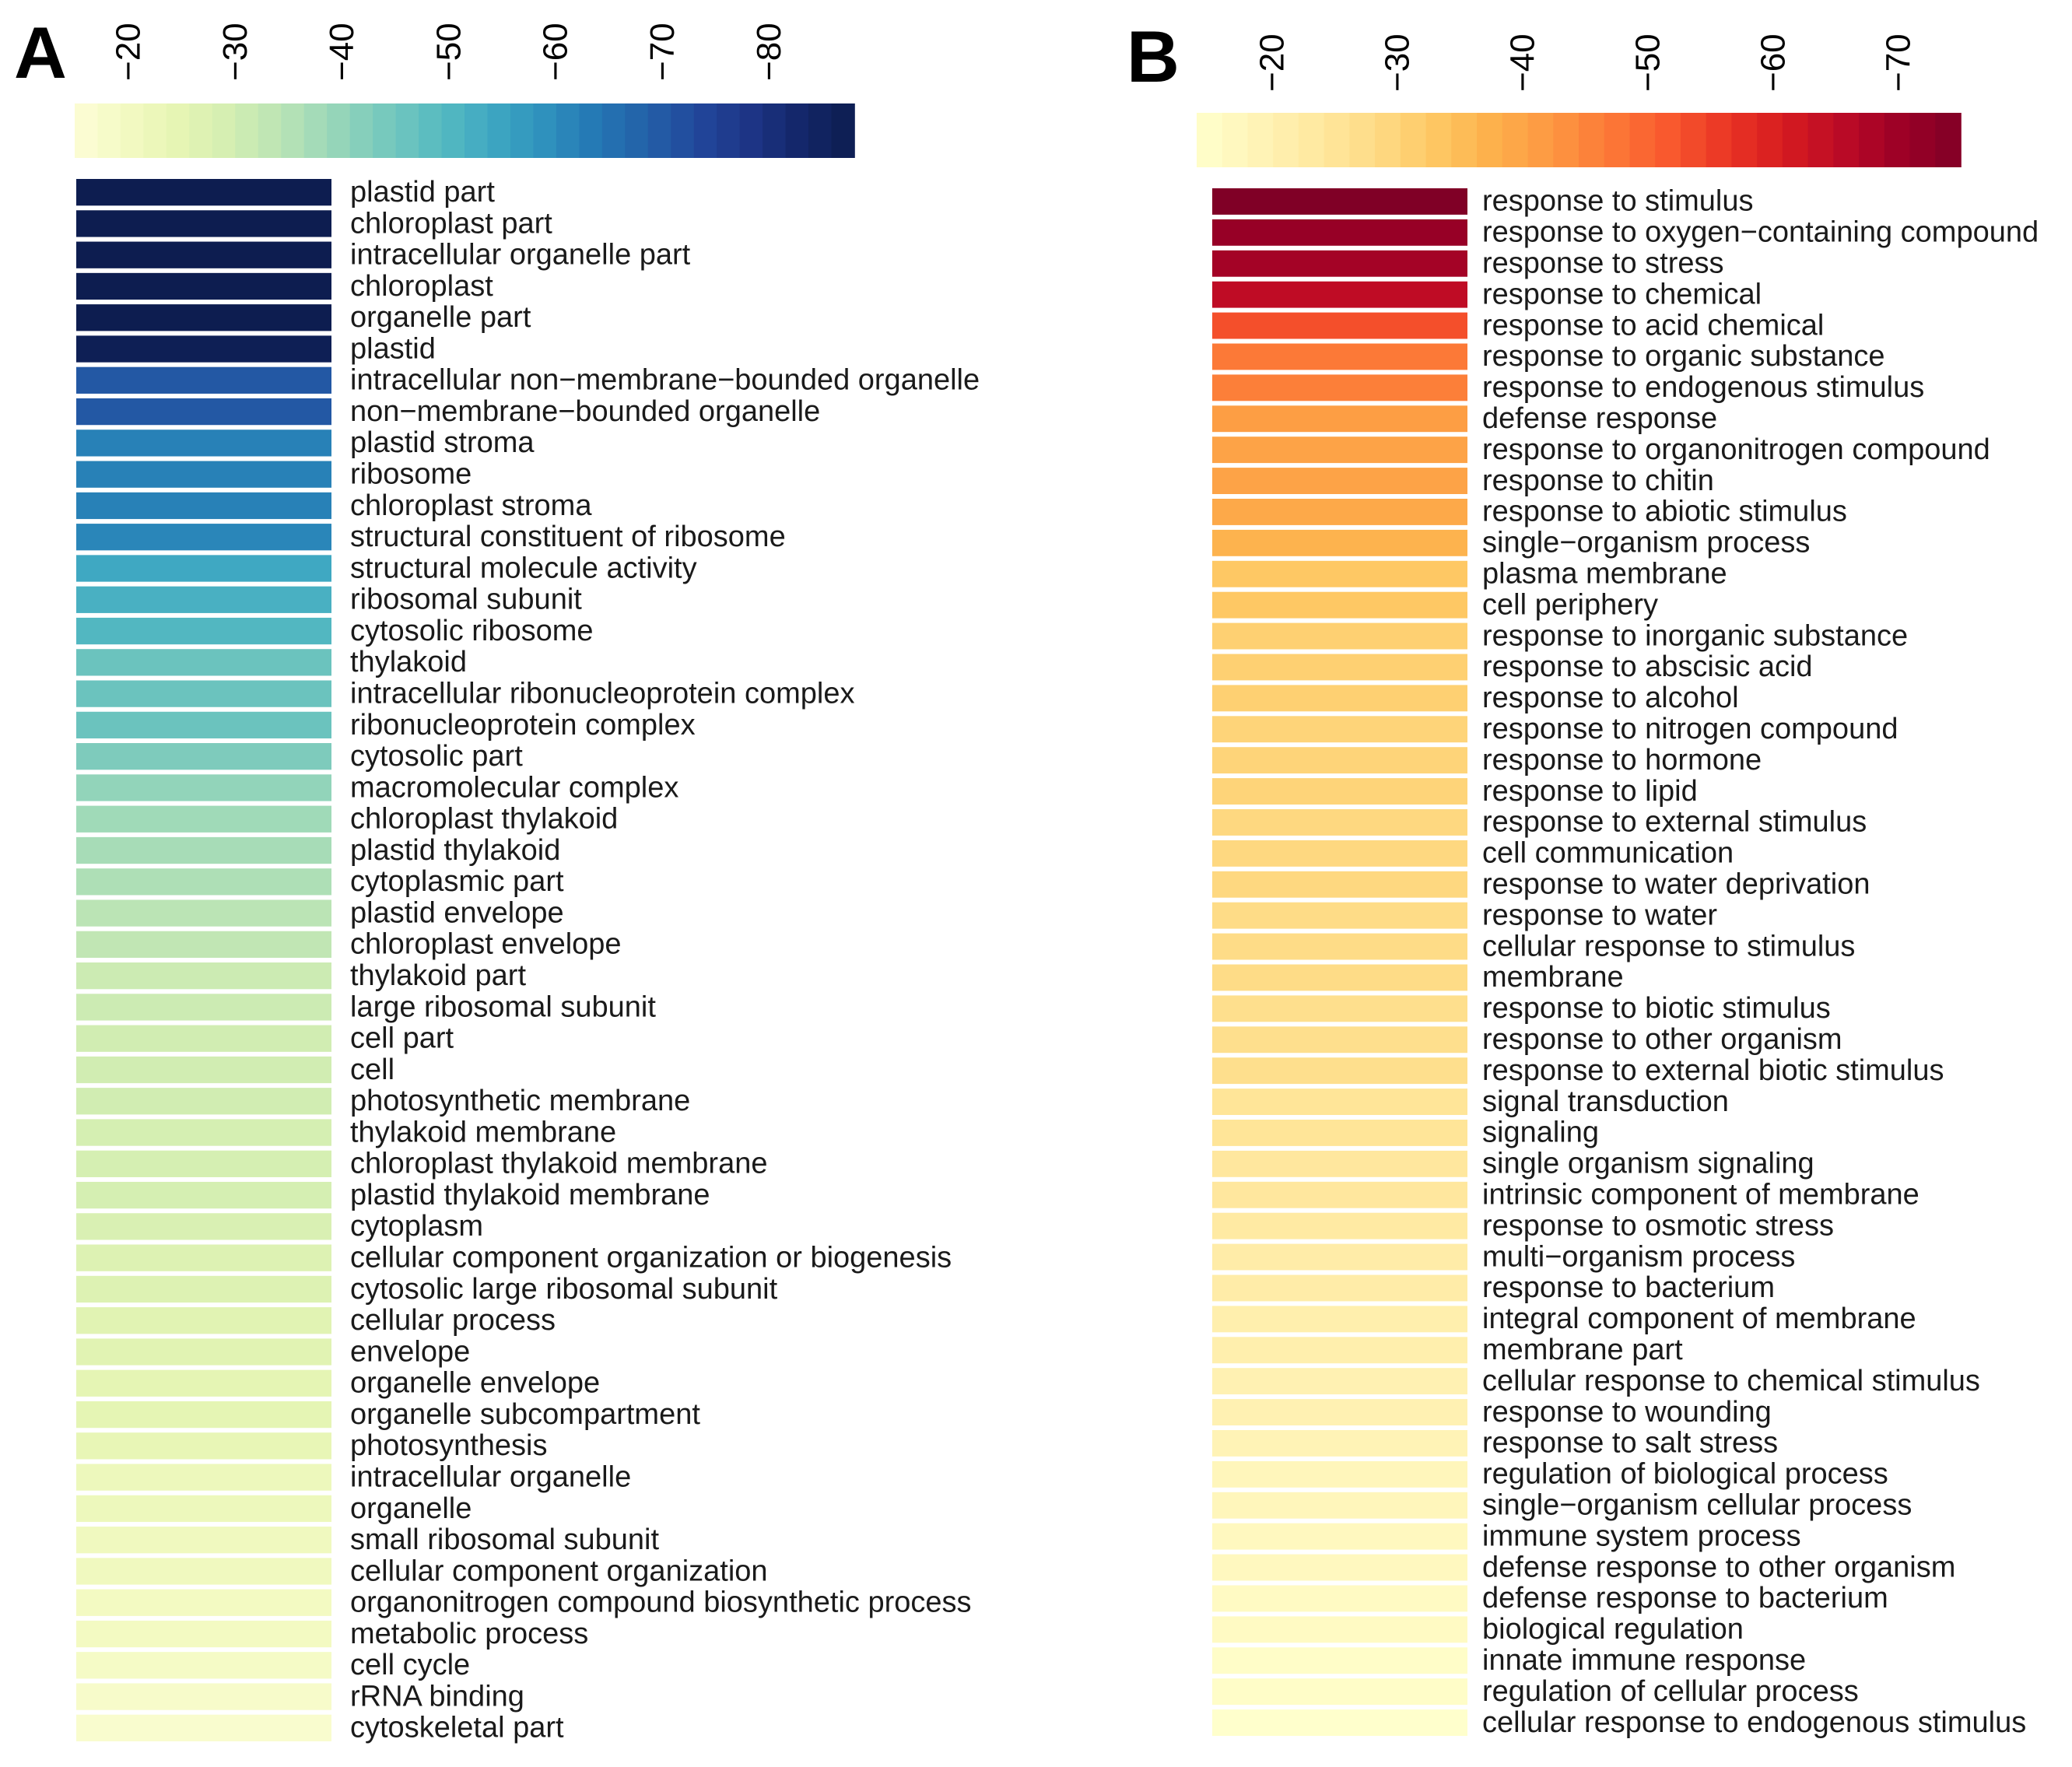 This screenshot has height=1767, width=2072. Describe the element at coordinates (483, 1132) in the screenshot. I see `row-label: thylakoid membrane` at that location.